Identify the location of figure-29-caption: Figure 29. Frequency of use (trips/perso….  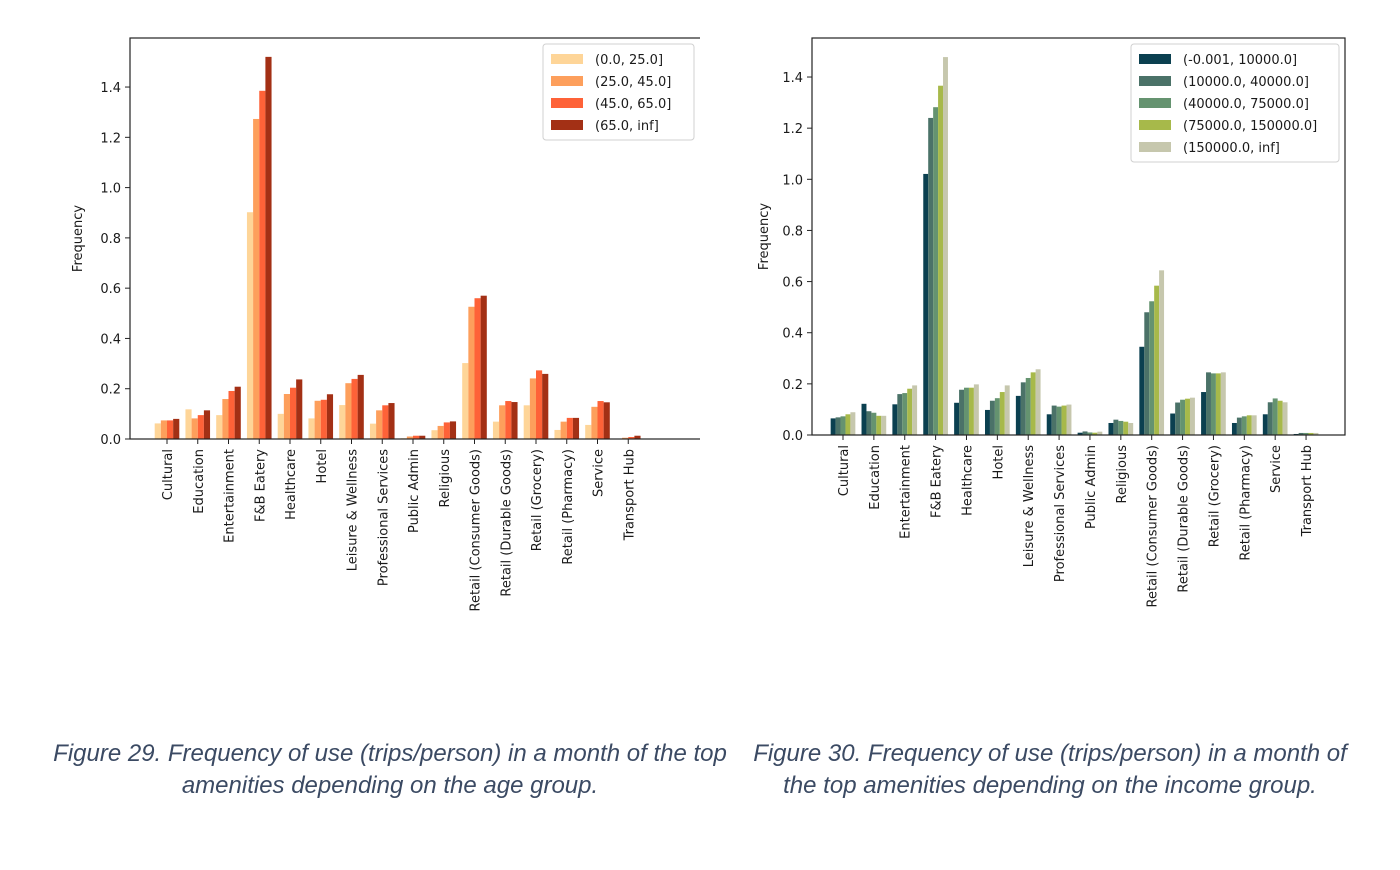
(390, 769).